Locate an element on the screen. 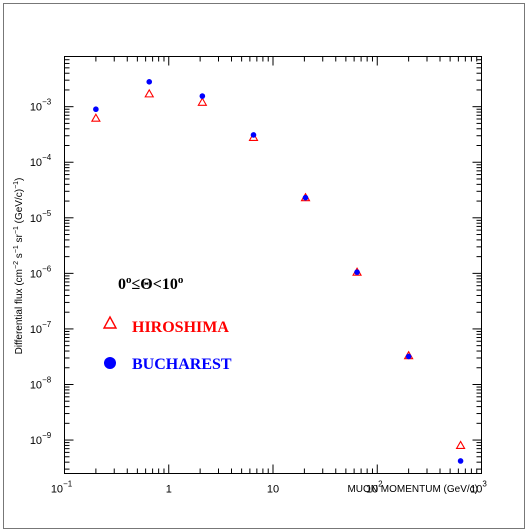 The height and width of the screenshot is (532, 528). x-axis-title: MUON MOMENTUM (GeV/c) is located at coordinates (412, 489).